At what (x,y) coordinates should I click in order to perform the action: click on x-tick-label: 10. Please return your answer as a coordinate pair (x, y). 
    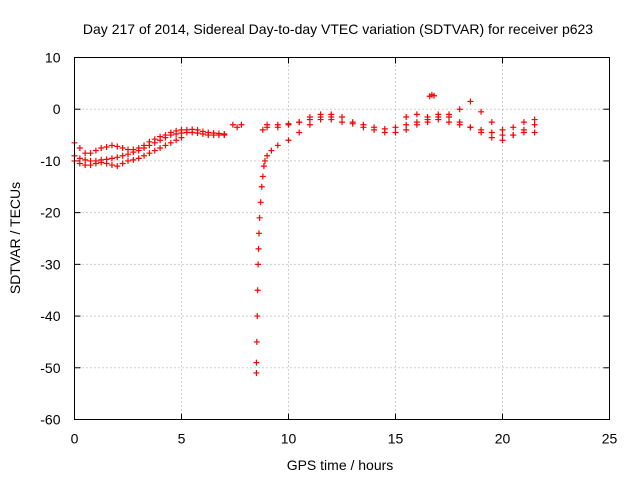
    Looking at the image, I should click on (289, 439).